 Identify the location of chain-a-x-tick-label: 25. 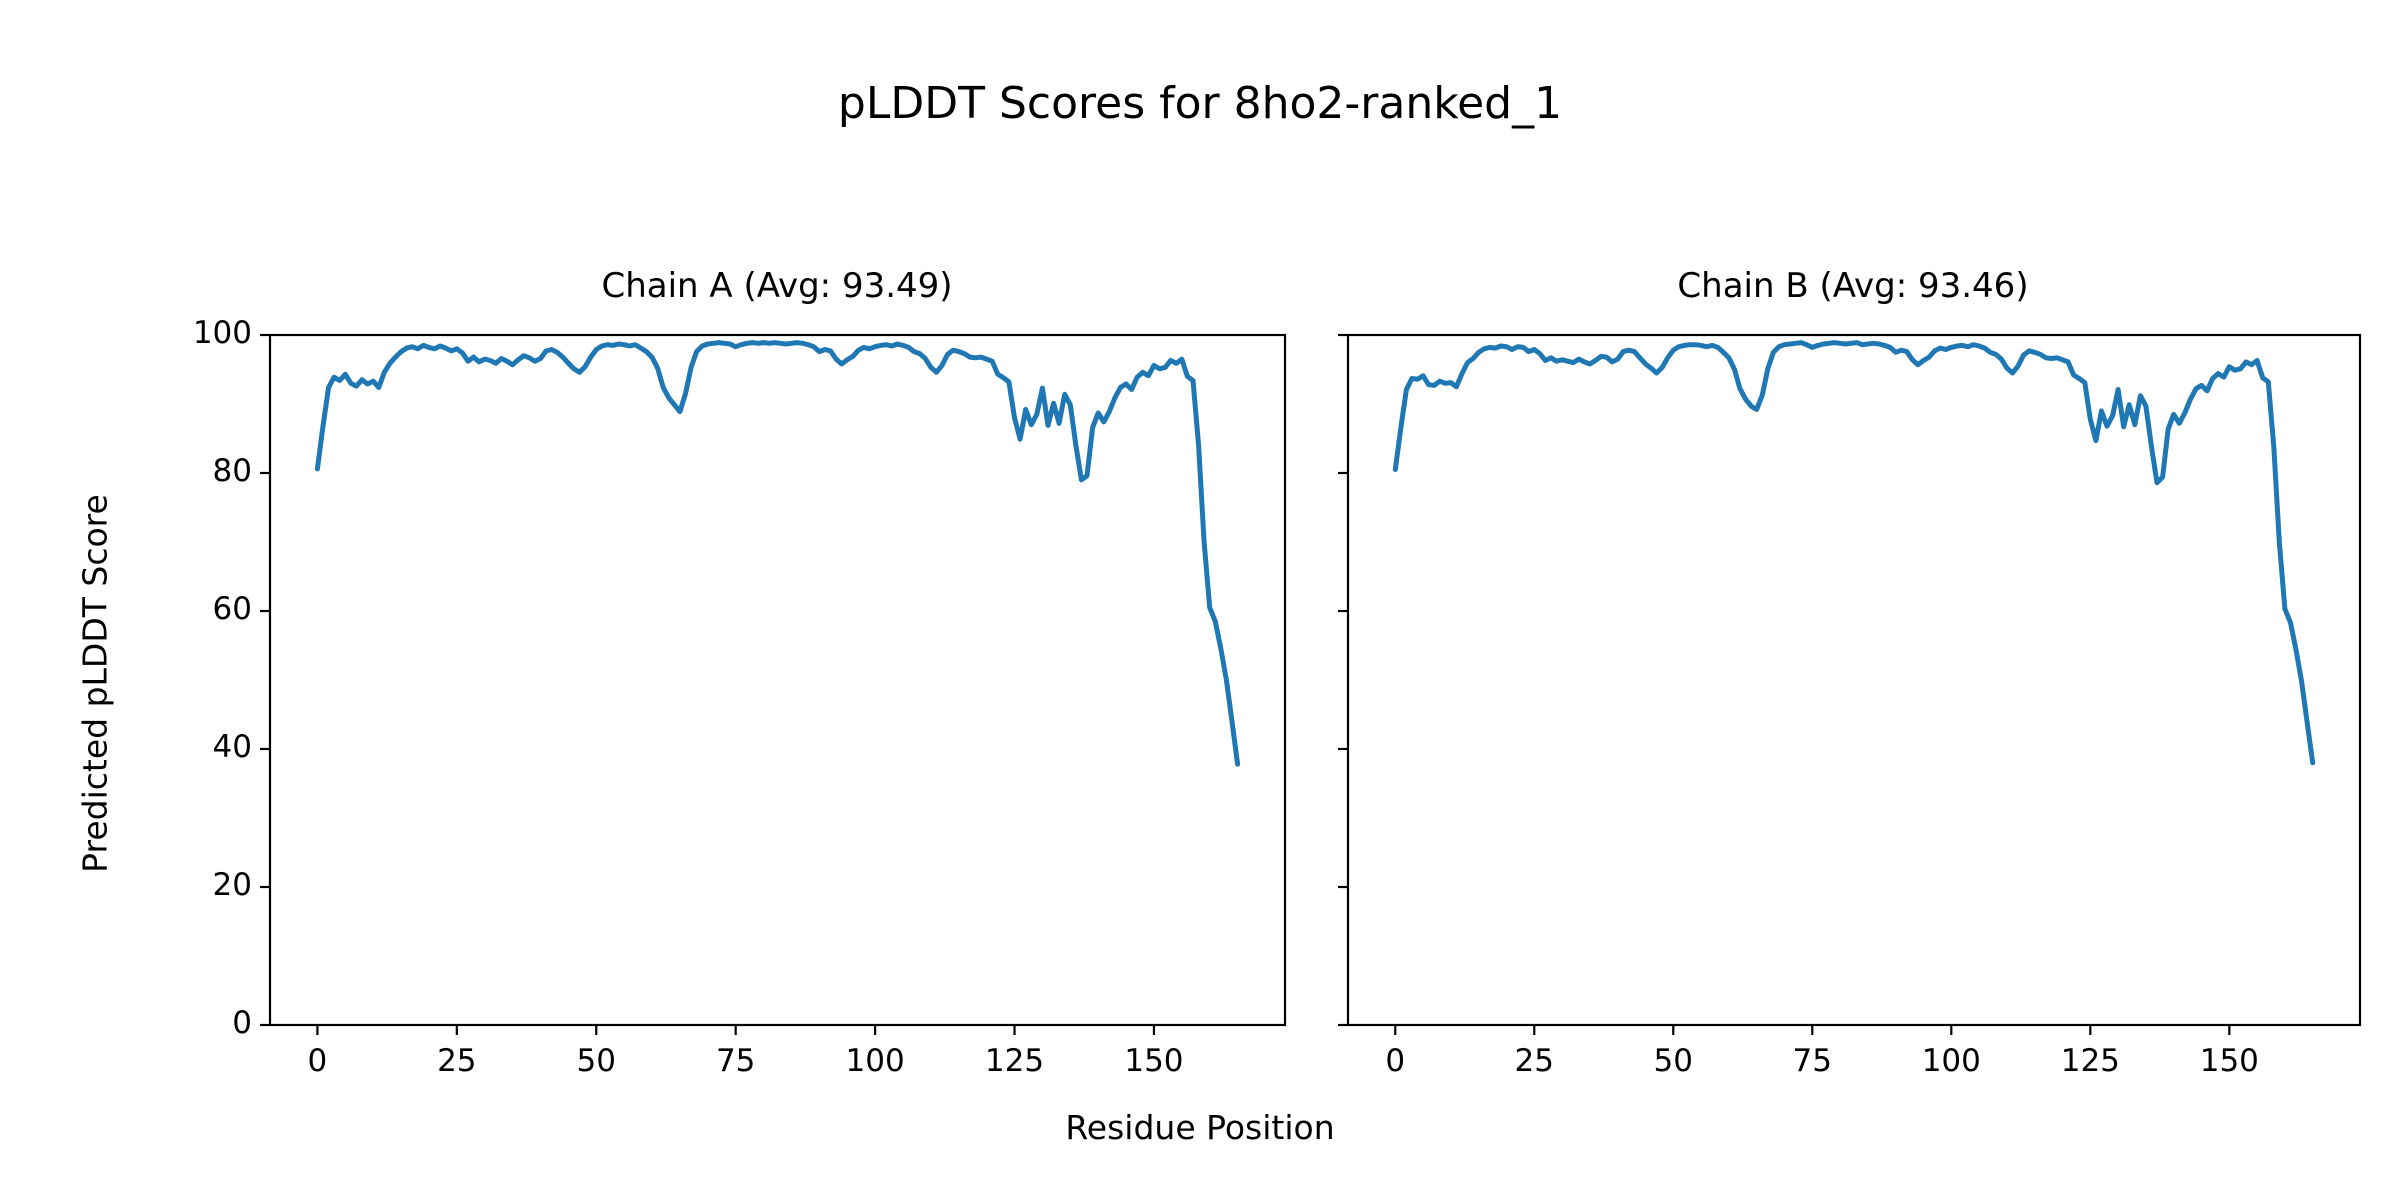
(457, 1061).